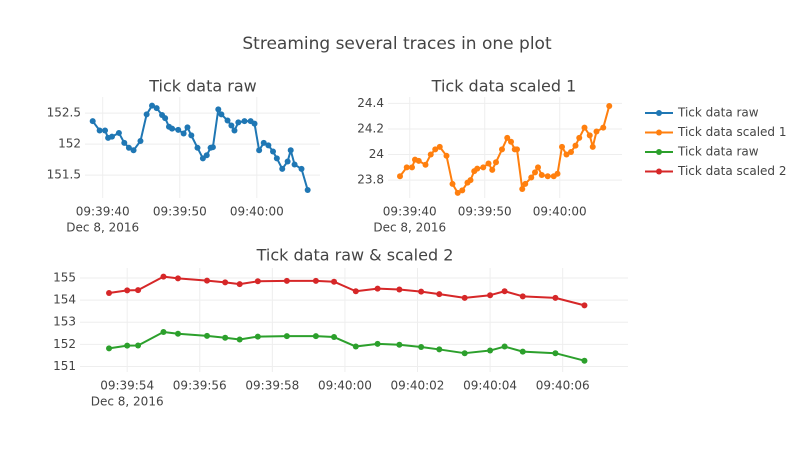  I want to click on y-tick-label: 152.5, so click(64, 113).